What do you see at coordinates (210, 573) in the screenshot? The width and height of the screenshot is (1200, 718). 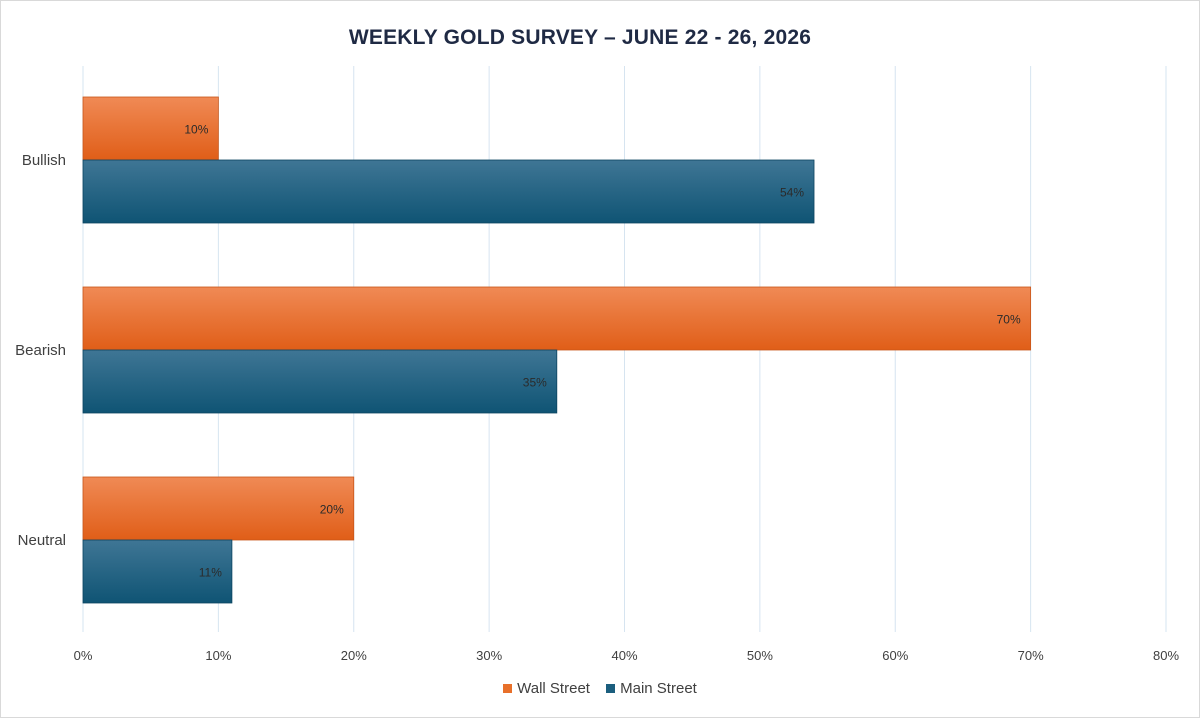 I see `data-label: 11%` at bounding box center [210, 573].